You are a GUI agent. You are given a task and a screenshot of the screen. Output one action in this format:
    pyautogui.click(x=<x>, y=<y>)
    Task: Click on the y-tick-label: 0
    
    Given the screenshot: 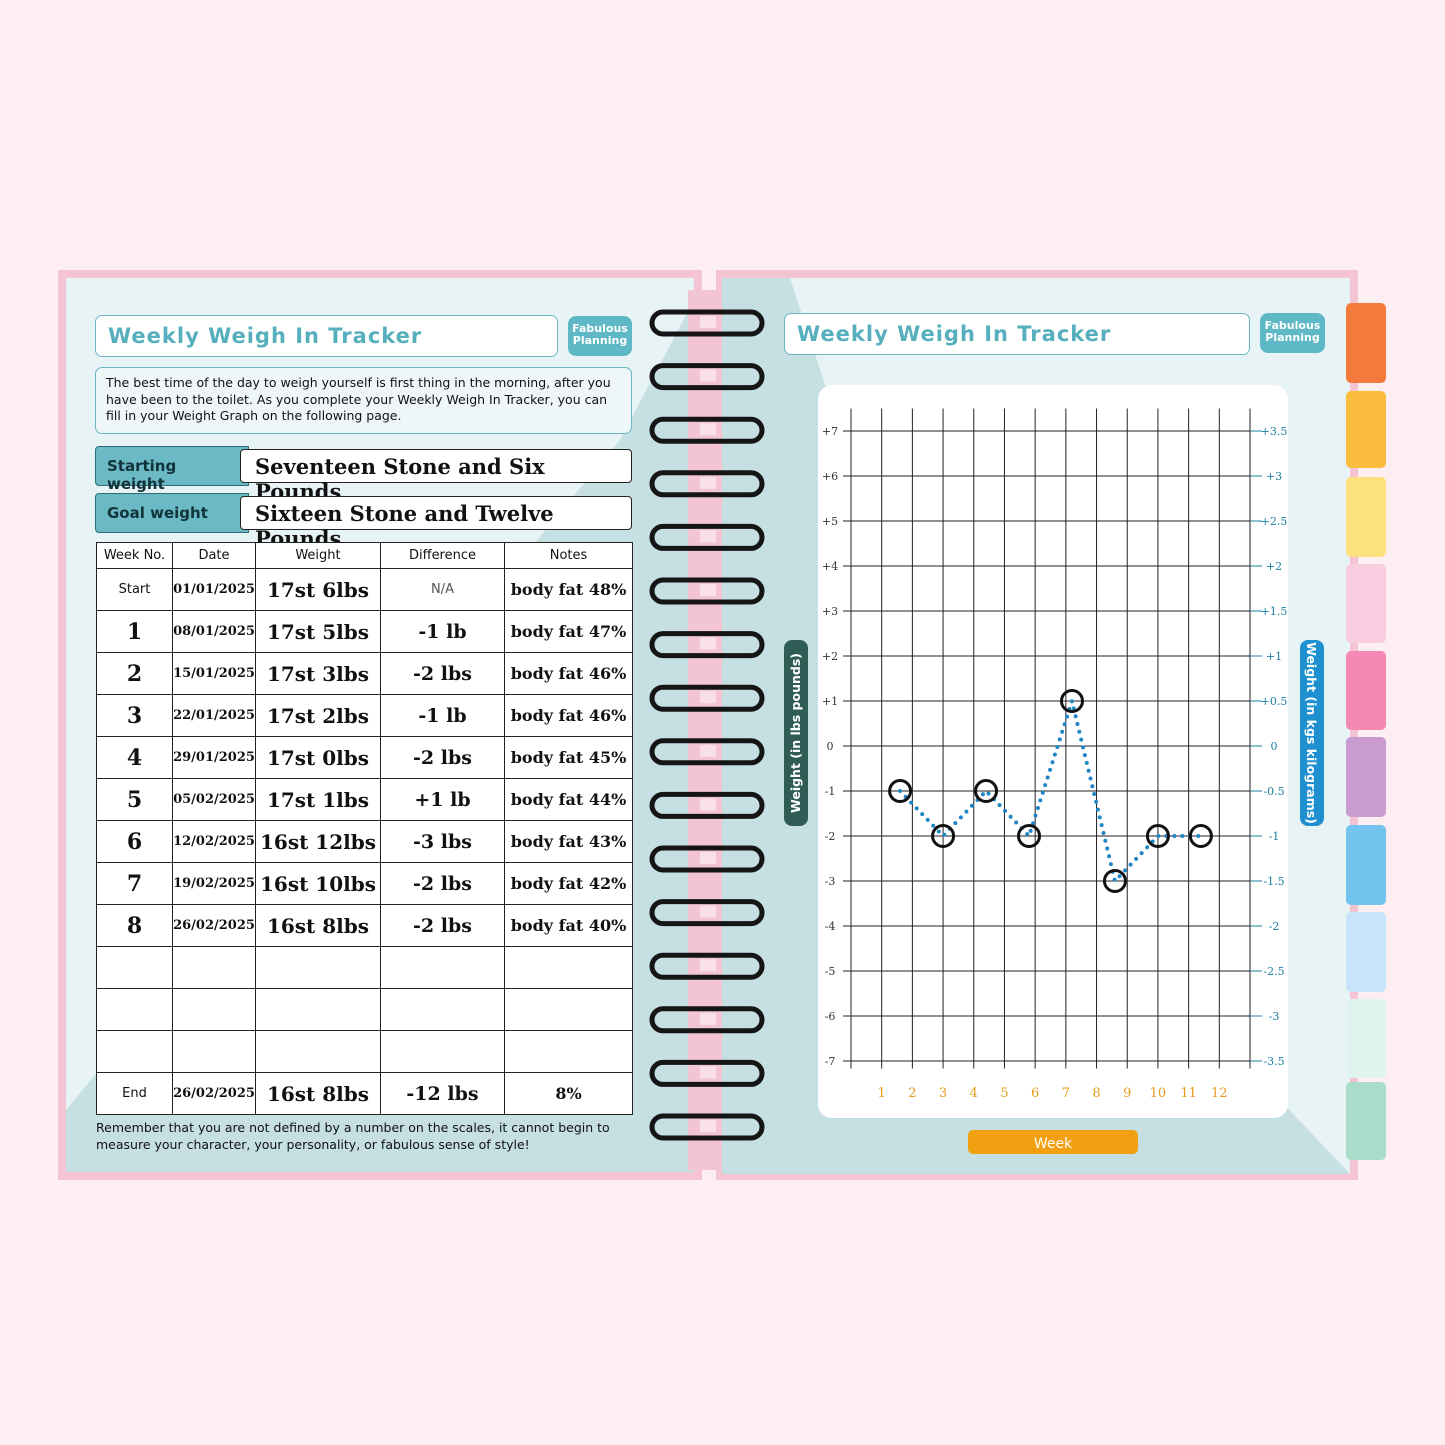 What is the action you would take?
    pyautogui.click(x=830, y=746)
    